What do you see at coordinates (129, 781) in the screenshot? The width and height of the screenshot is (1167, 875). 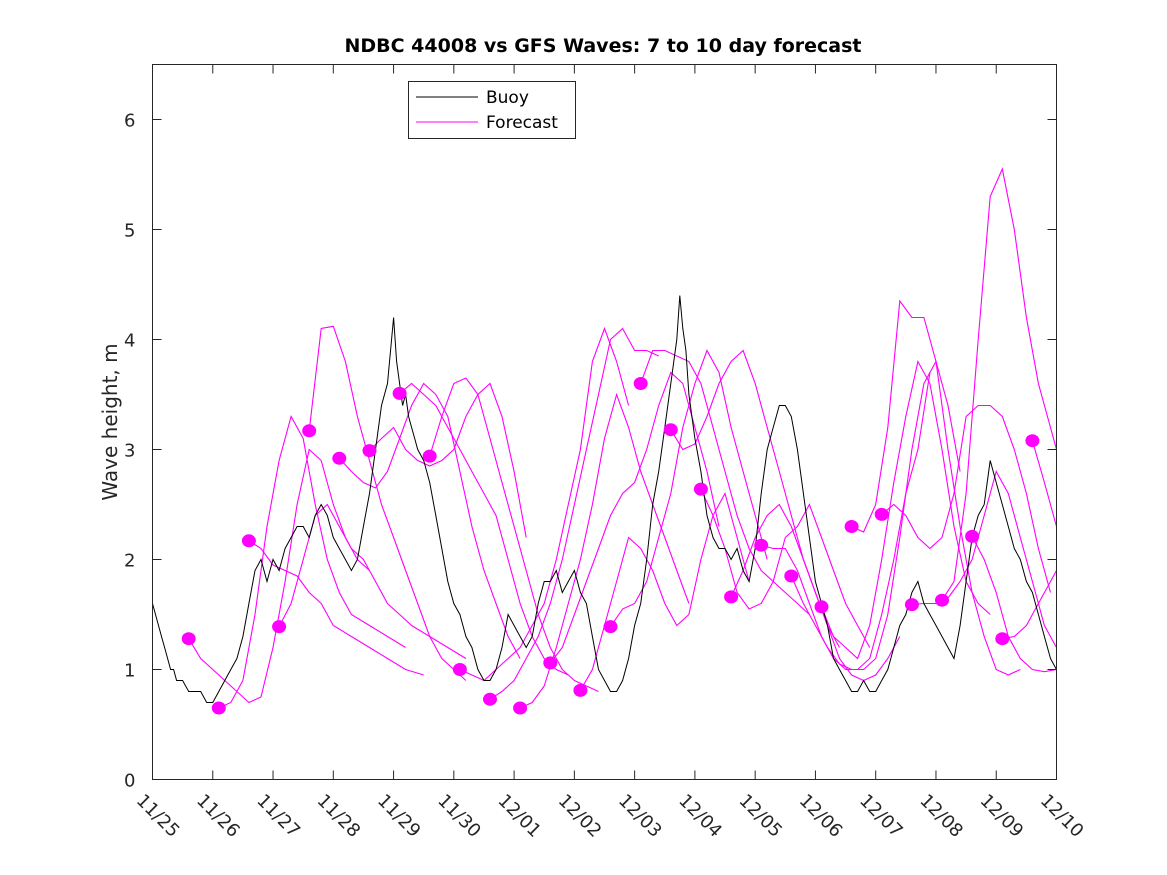 I see `y-tick-label: 0` at bounding box center [129, 781].